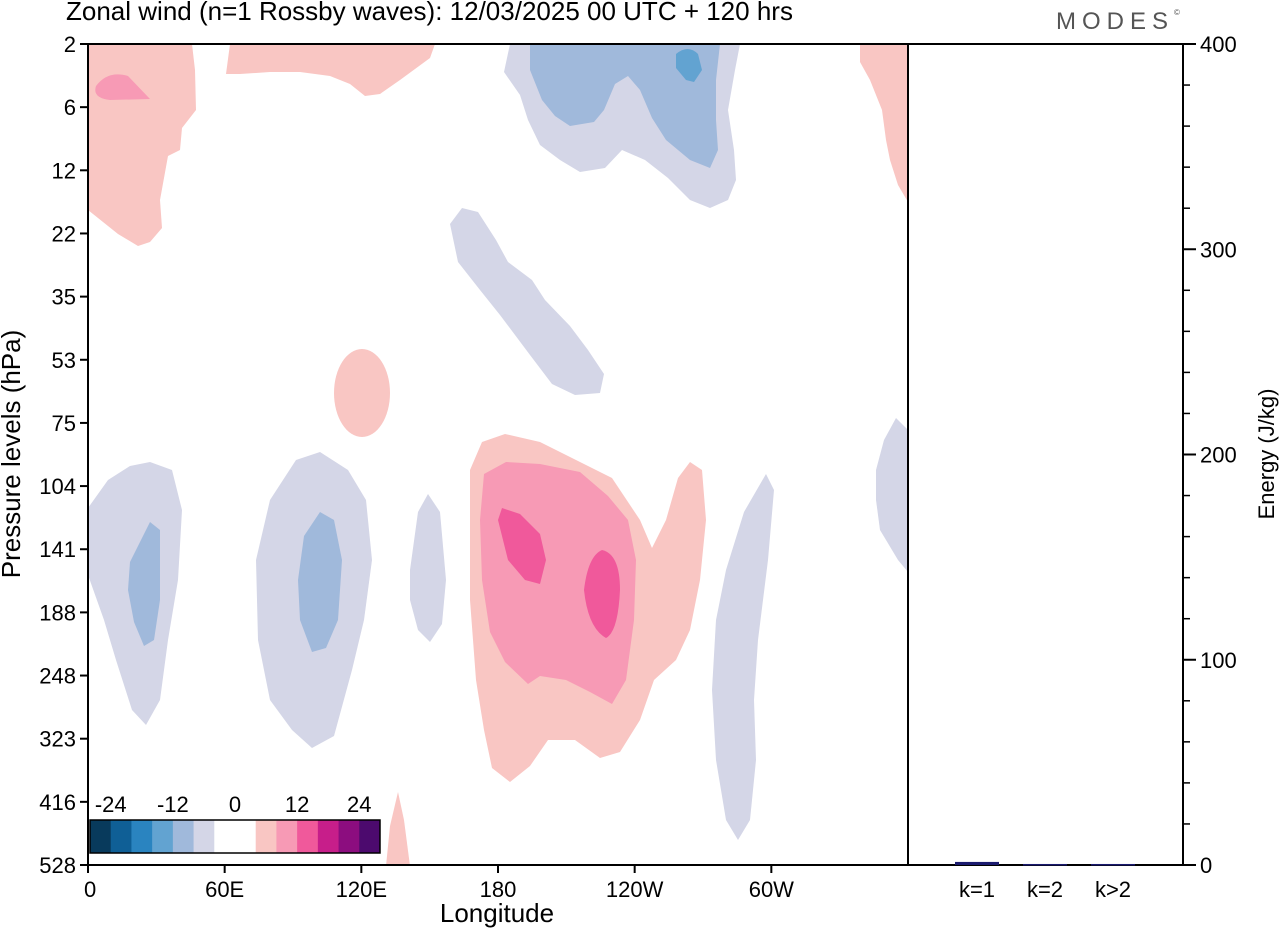 The width and height of the screenshot is (1280, 930). What do you see at coordinates (1218, 455) in the screenshot?
I see `energy-tick-label: 200` at bounding box center [1218, 455].